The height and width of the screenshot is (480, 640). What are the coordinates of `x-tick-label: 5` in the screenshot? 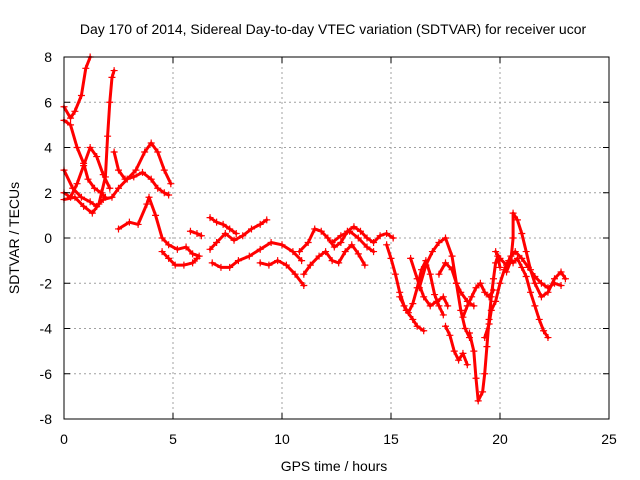 It's located at (173, 439).